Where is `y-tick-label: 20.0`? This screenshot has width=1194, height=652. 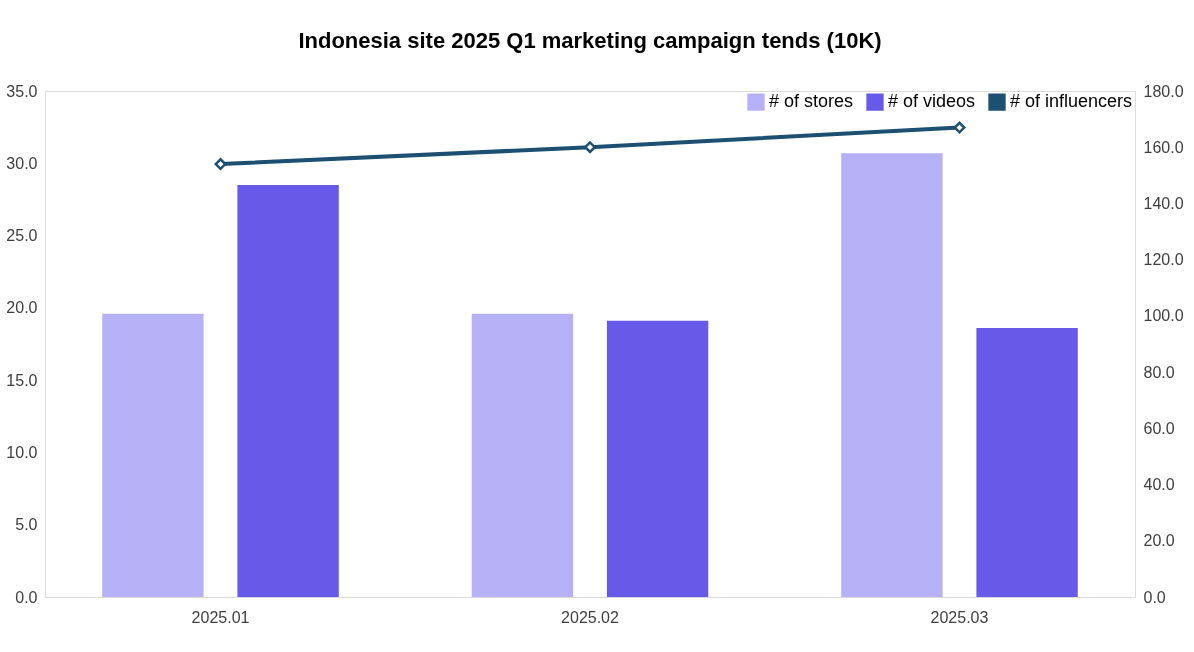
y-tick-label: 20.0 is located at coordinates (22, 308).